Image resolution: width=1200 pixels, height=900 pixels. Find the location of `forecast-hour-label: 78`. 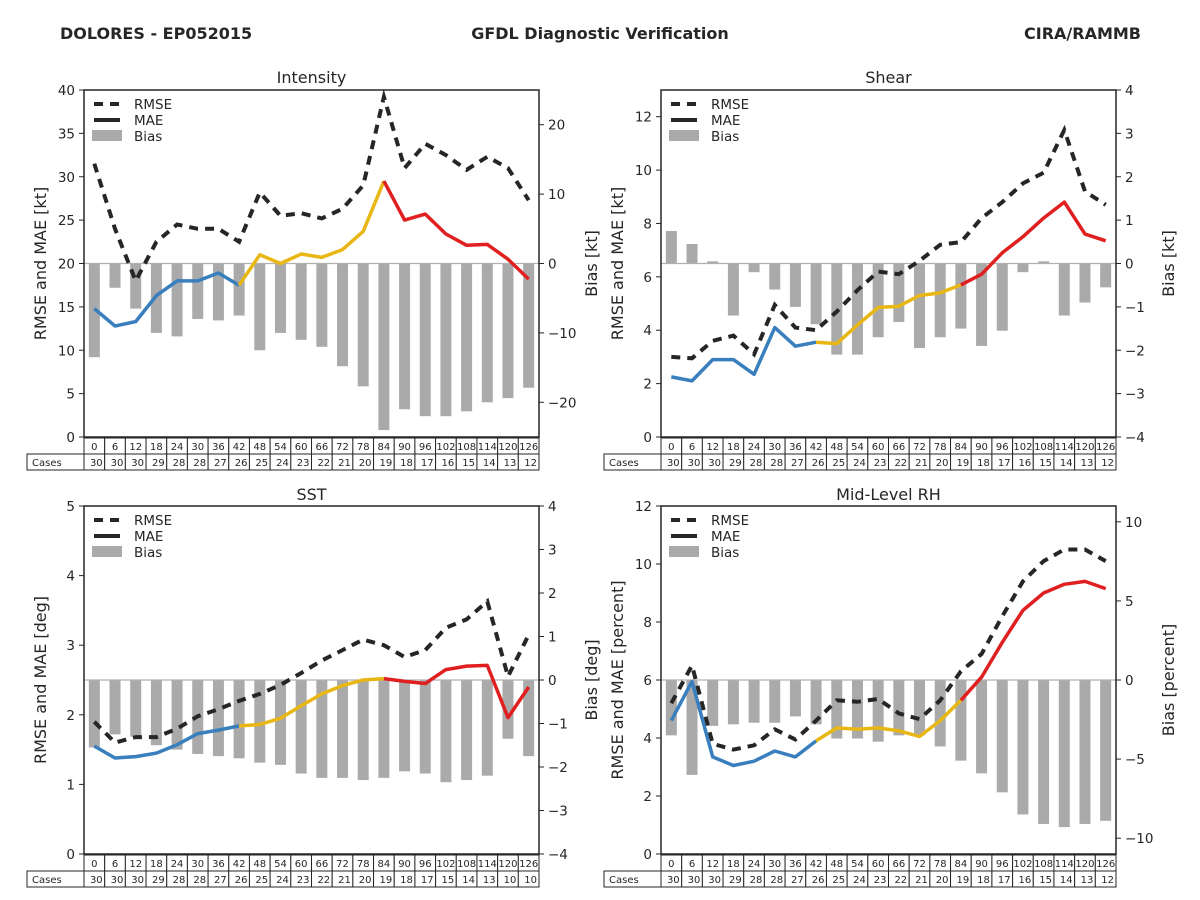

forecast-hour-label: 78 is located at coordinates (363, 447).